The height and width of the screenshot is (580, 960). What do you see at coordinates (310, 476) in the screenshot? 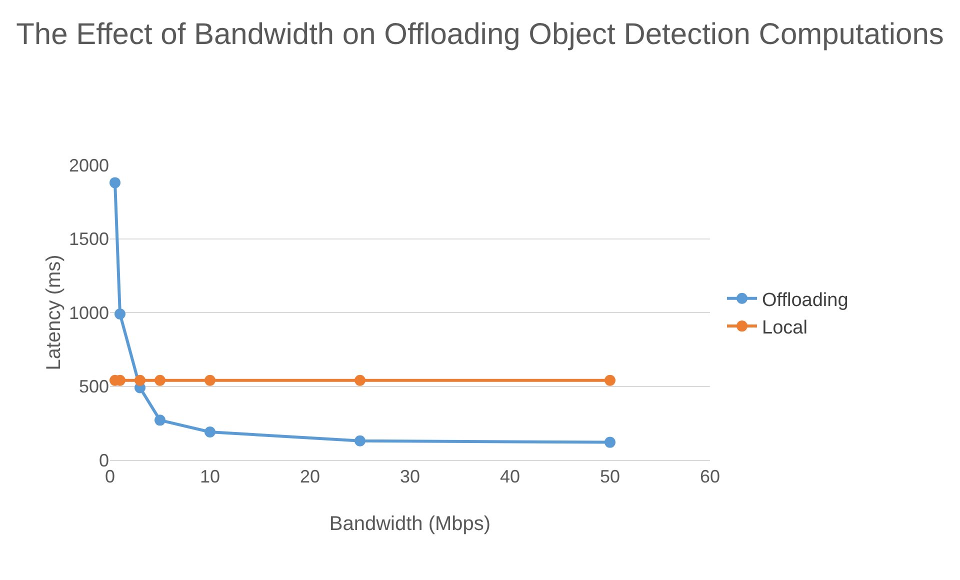
I see `x-tick-label: 20` at bounding box center [310, 476].